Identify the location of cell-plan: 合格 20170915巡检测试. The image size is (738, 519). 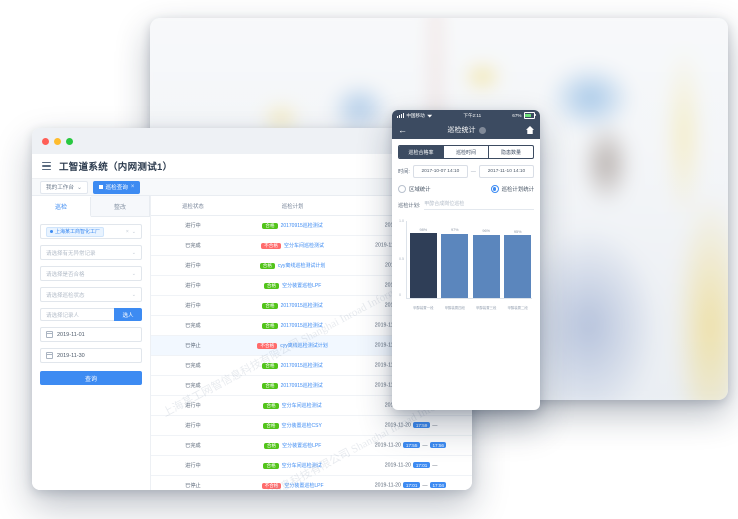
(292, 325).